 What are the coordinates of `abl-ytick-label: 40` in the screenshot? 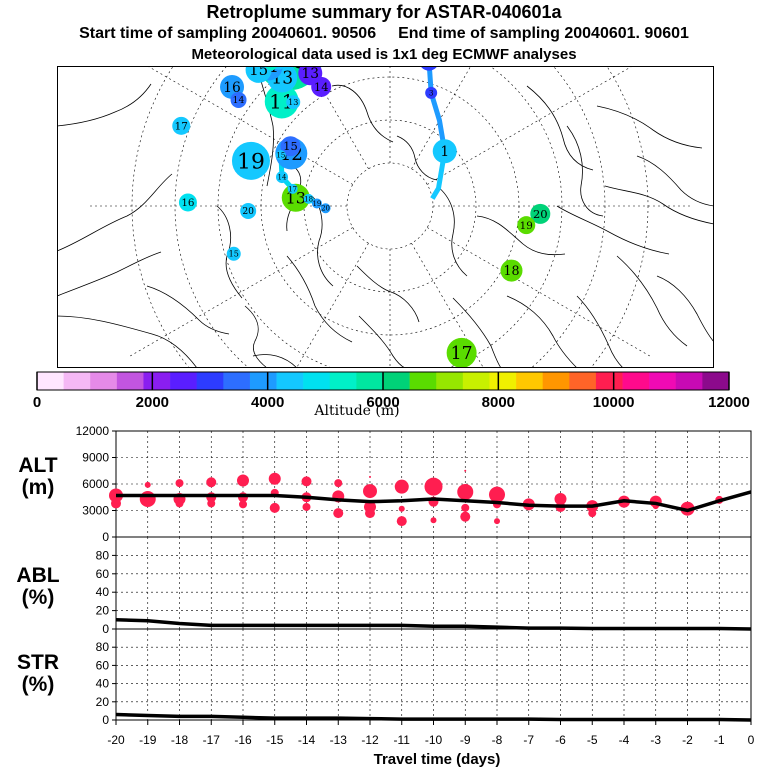 It's located at (103, 592).